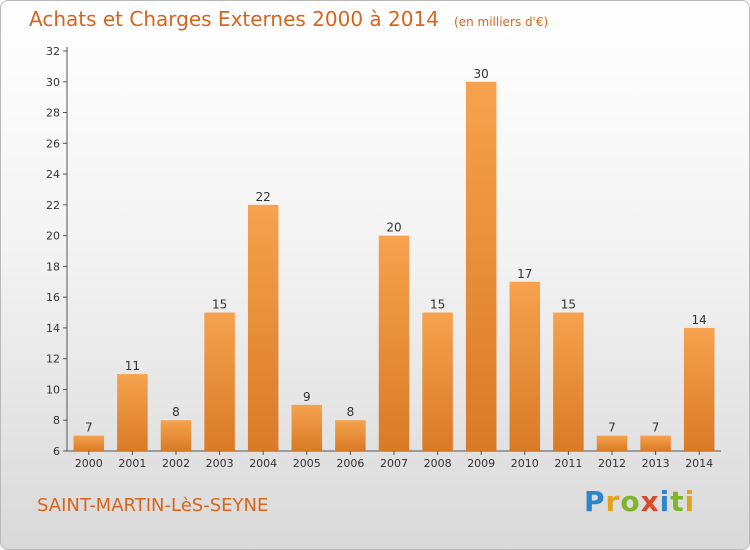 This screenshot has height=550, width=750. What do you see at coordinates (263, 463) in the screenshot?
I see `x-tick-label: 2004` at bounding box center [263, 463].